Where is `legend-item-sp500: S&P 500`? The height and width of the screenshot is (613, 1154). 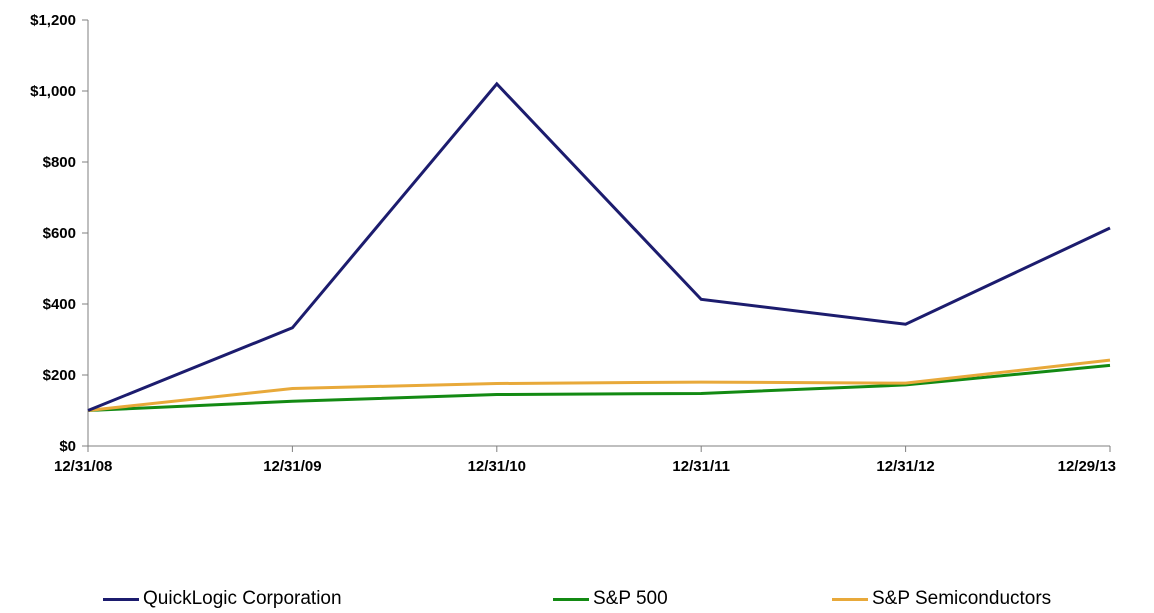 legend-item-sp500: S&P 500 is located at coordinates (610, 599).